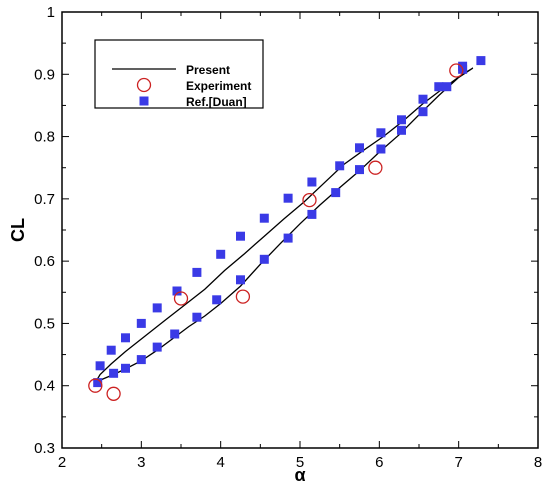 The width and height of the screenshot is (550, 490). What do you see at coordinates (44, 137) in the screenshot?
I see `y-tick-label: 0.8` at bounding box center [44, 137].